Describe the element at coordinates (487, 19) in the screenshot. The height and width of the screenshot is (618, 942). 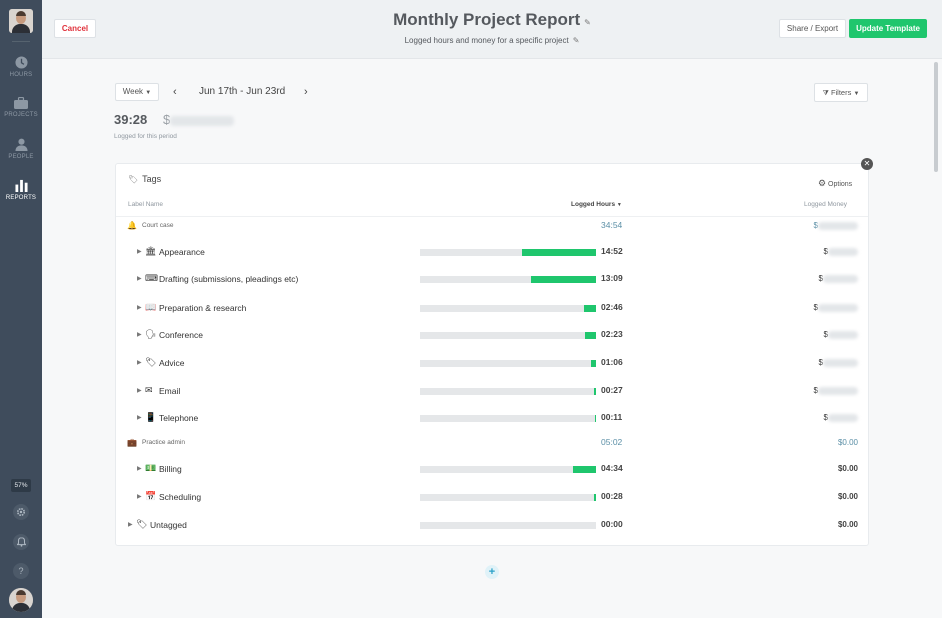
I see `report-title: Monthly Project Report` at that location.